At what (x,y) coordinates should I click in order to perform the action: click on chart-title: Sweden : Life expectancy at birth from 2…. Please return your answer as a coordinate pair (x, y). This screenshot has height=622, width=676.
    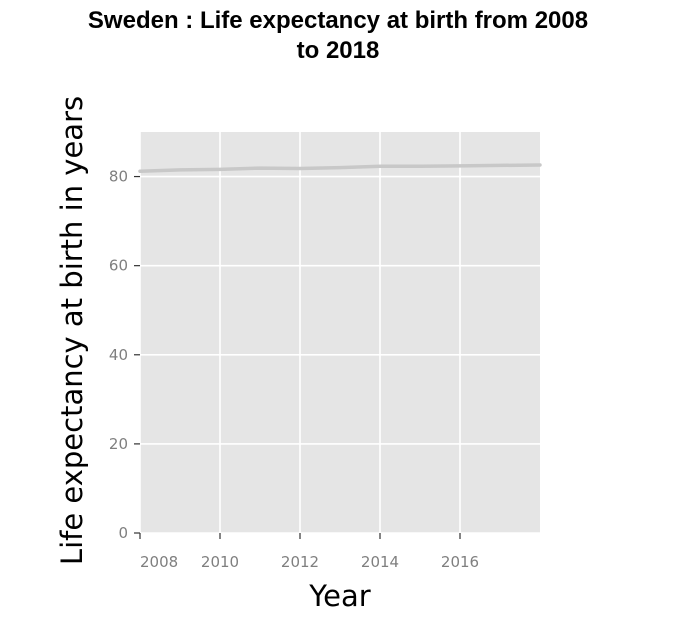
    Looking at the image, I should click on (338, 36).